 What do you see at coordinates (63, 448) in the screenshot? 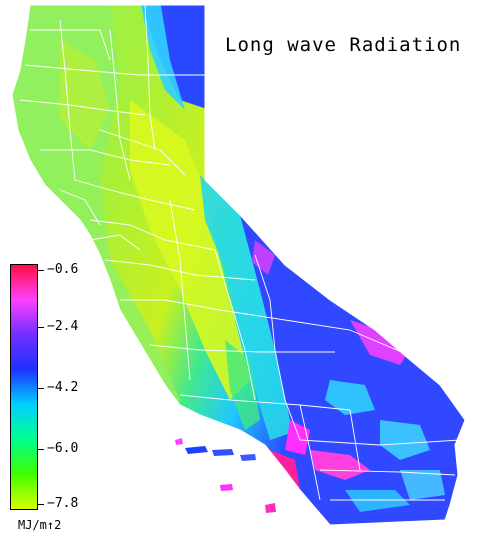
I see `legend-tick-label: −6.0` at bounding box center [63, 448].